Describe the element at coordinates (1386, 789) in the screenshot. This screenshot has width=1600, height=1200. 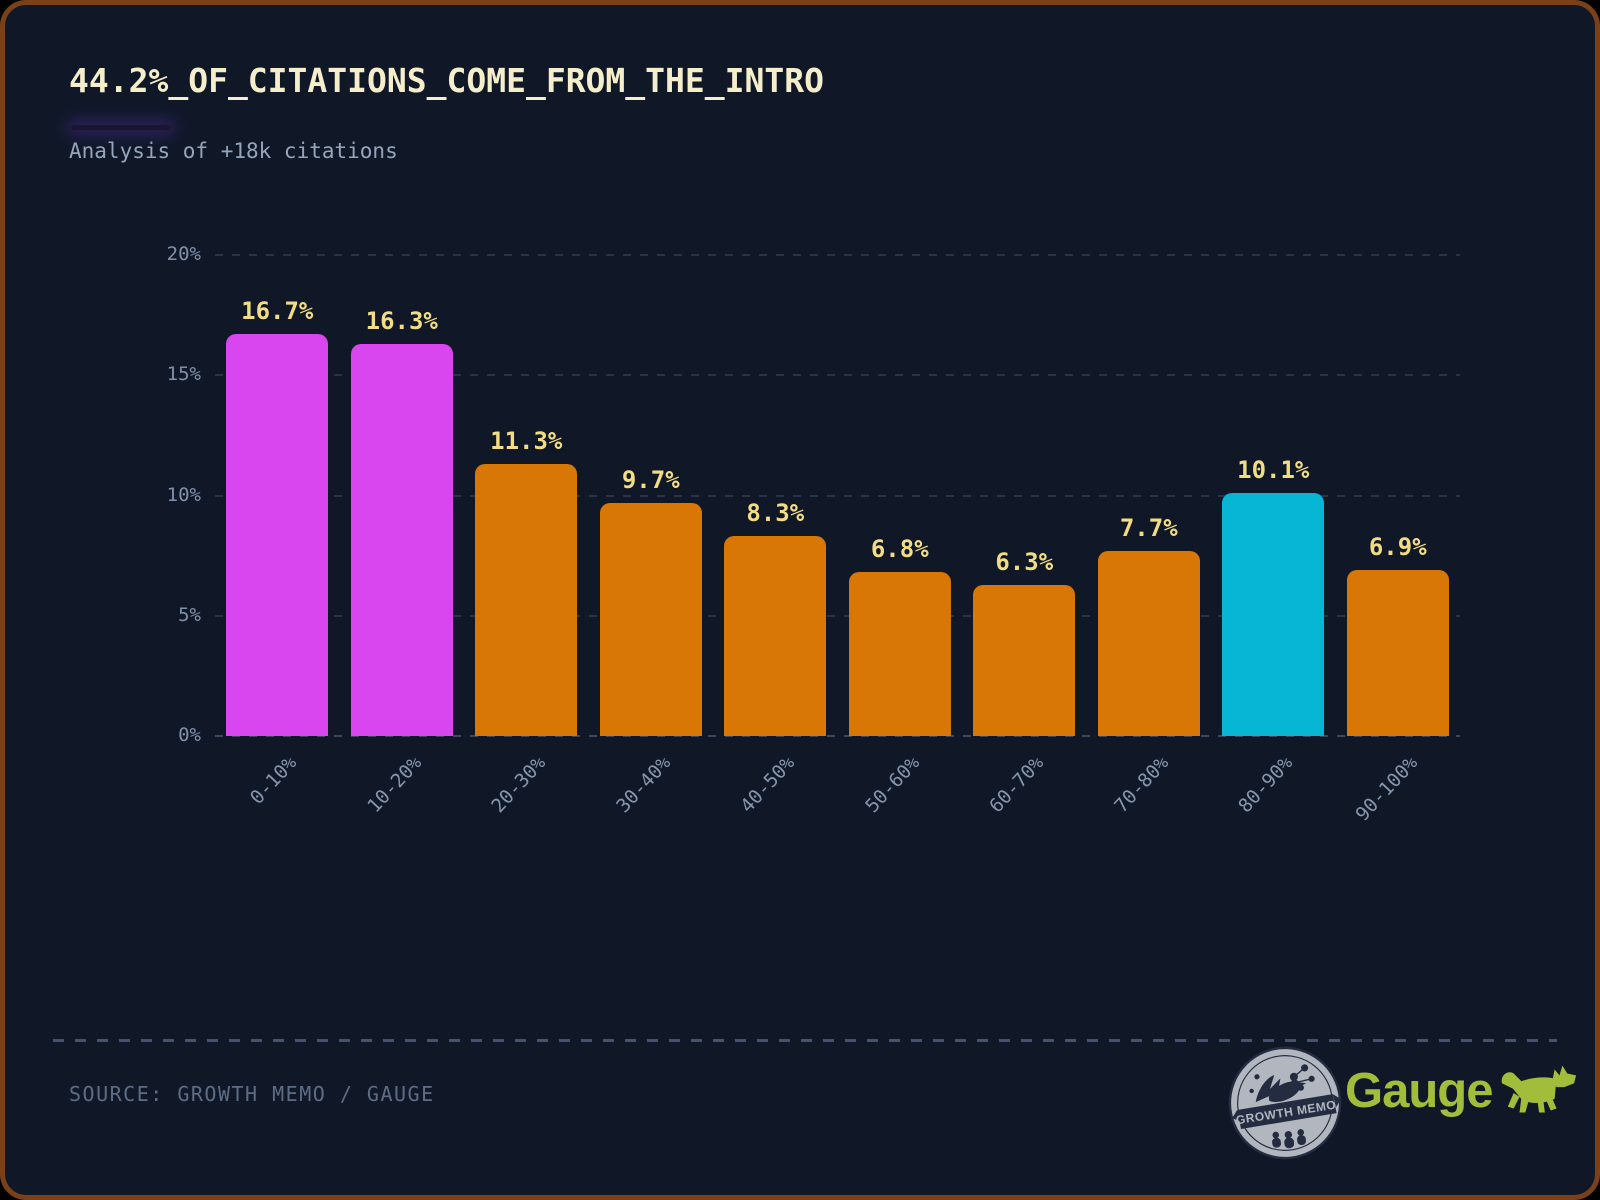
I see `x-axis-tick-label: 90-100%` at that location.